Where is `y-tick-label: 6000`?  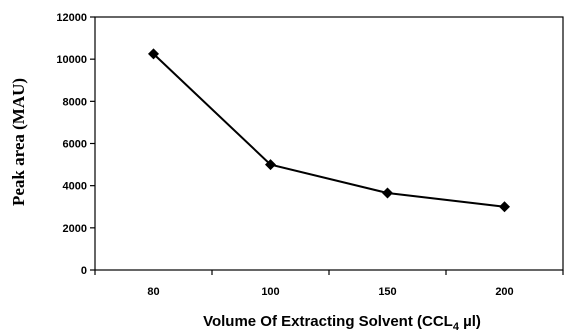
y-tick-label: 6000 is located at coordinates (75, 145).